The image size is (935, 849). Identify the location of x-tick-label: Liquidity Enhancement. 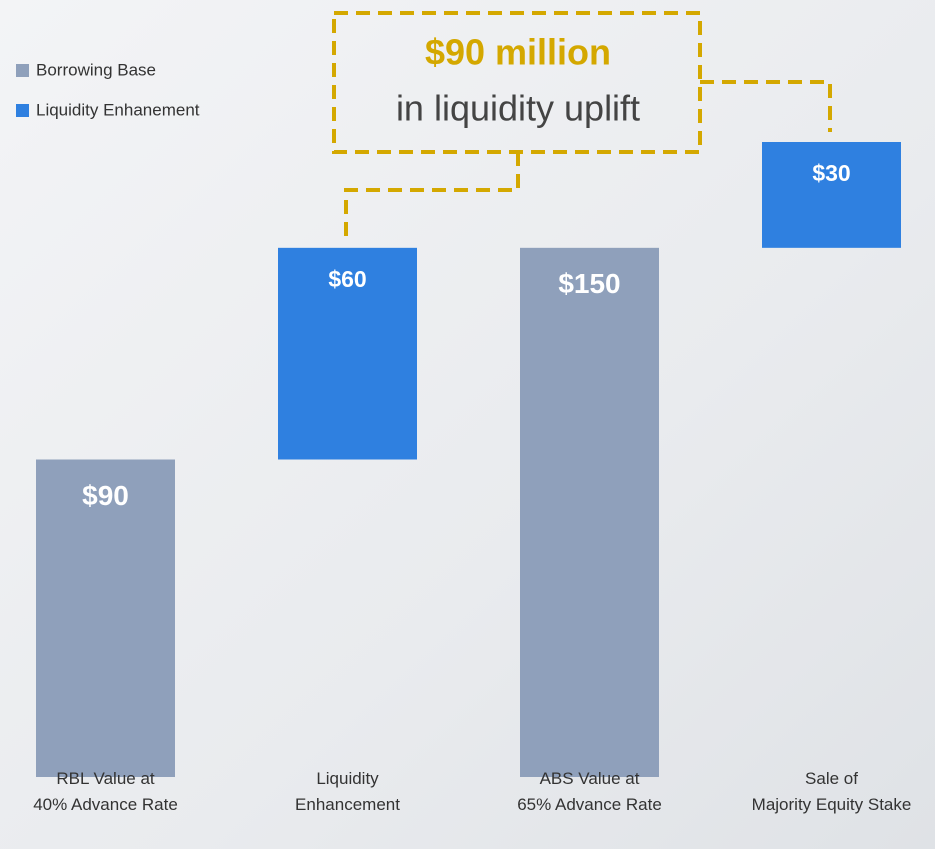
(347, 791).